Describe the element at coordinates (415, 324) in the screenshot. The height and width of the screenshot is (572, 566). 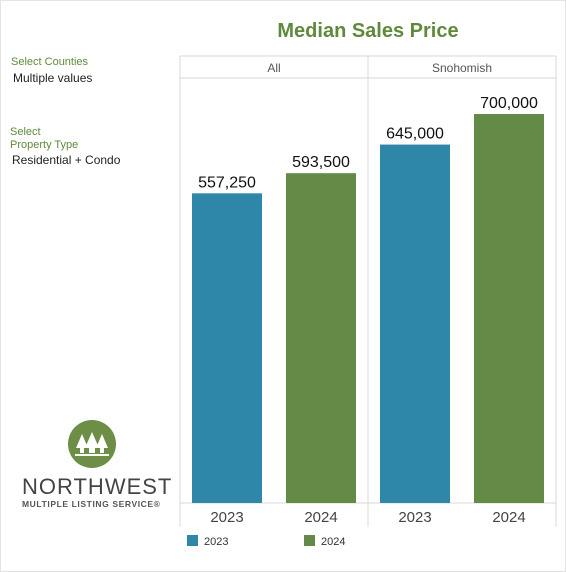
I see `bar-snohomish-2023` at that location.